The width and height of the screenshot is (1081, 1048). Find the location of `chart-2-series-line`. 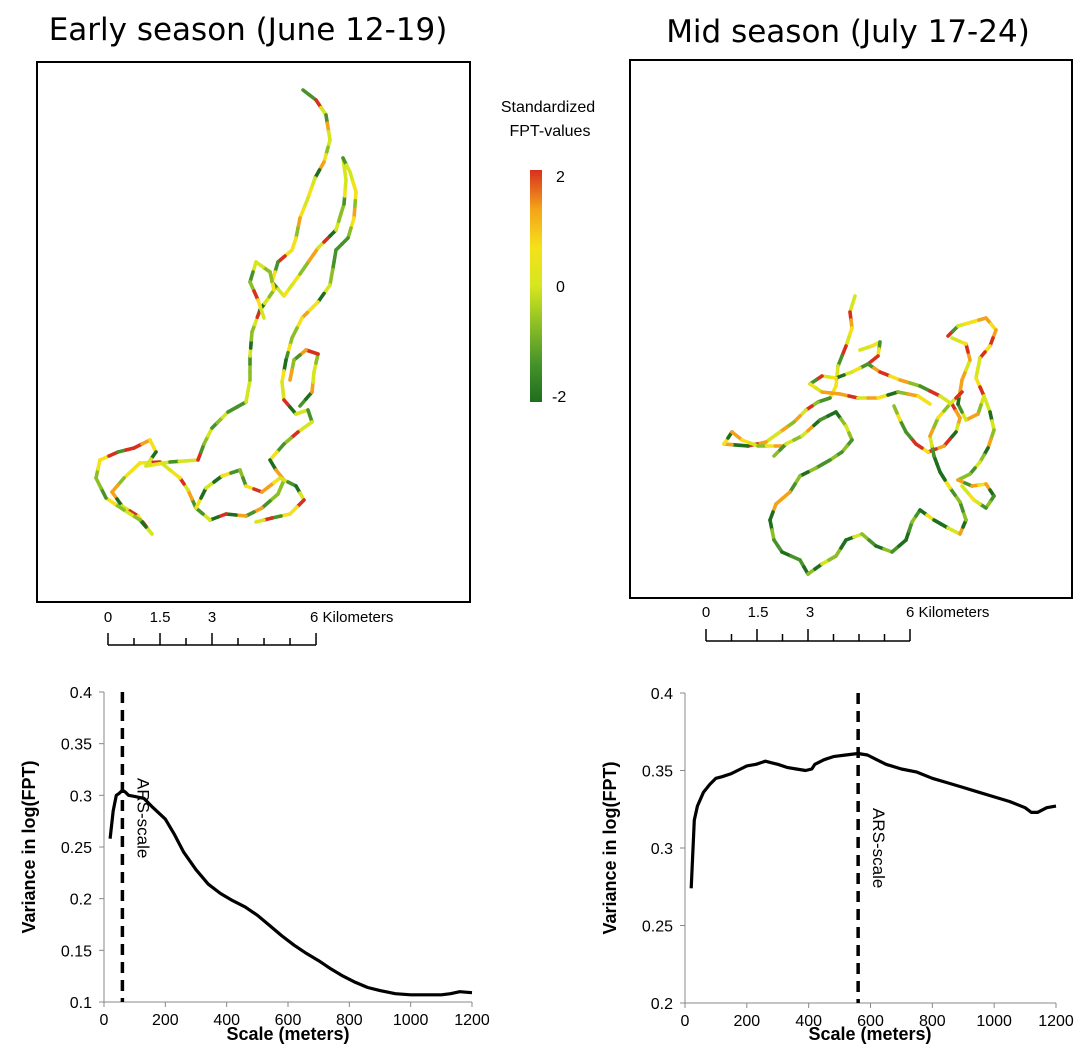

chart-2-series-line is located at coordinates (873, 820).